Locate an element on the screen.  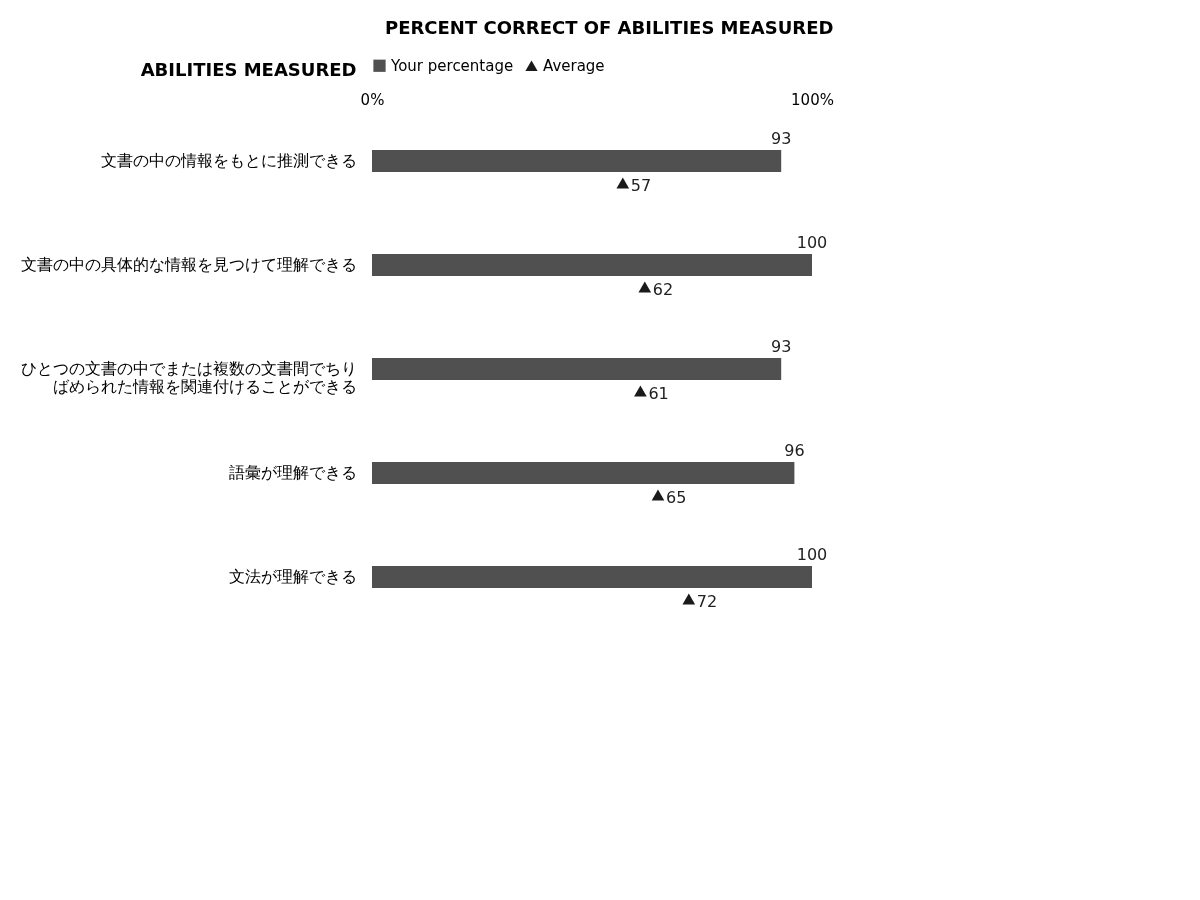
y-tick-label: 文法が理解できる is located at coordinates (292, 576).